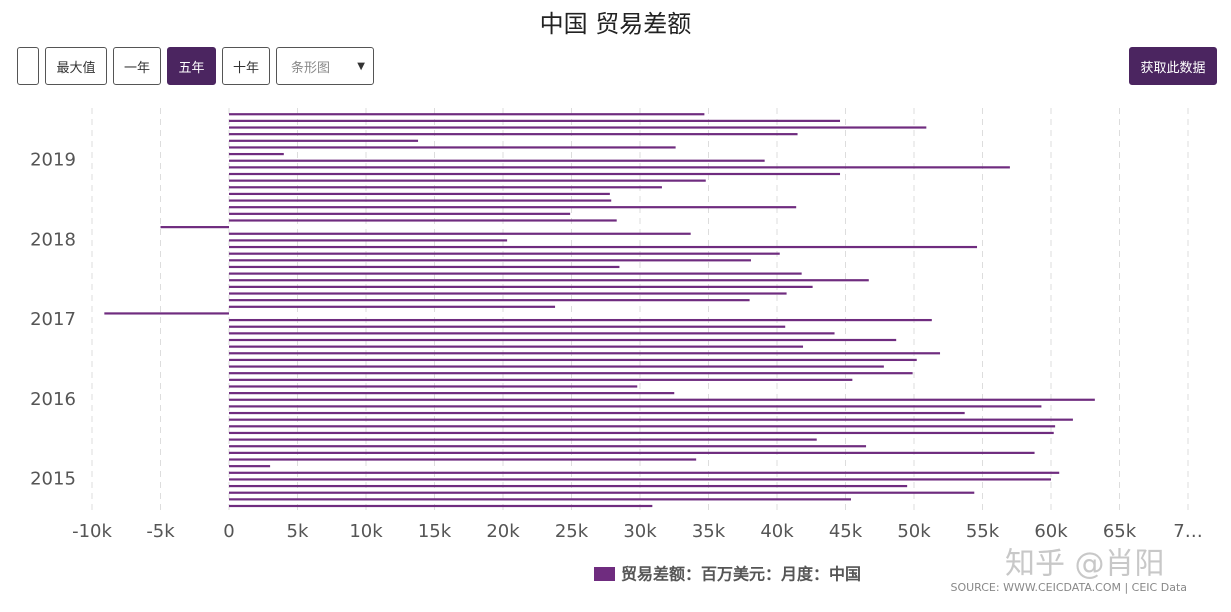 This screenshot has height=612, width=1231. I want to click on y-tick-label: 2015, so click(53, 478).